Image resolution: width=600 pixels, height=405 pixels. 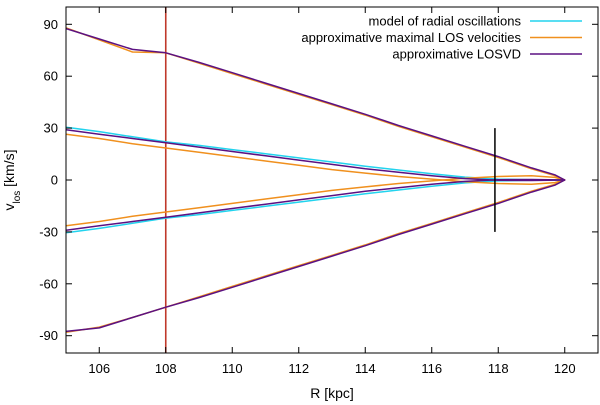 What do you see at coordinates (51, 128) in the screenshot?
I see `y-tick-label: 30` at bounding box center [51, 128].